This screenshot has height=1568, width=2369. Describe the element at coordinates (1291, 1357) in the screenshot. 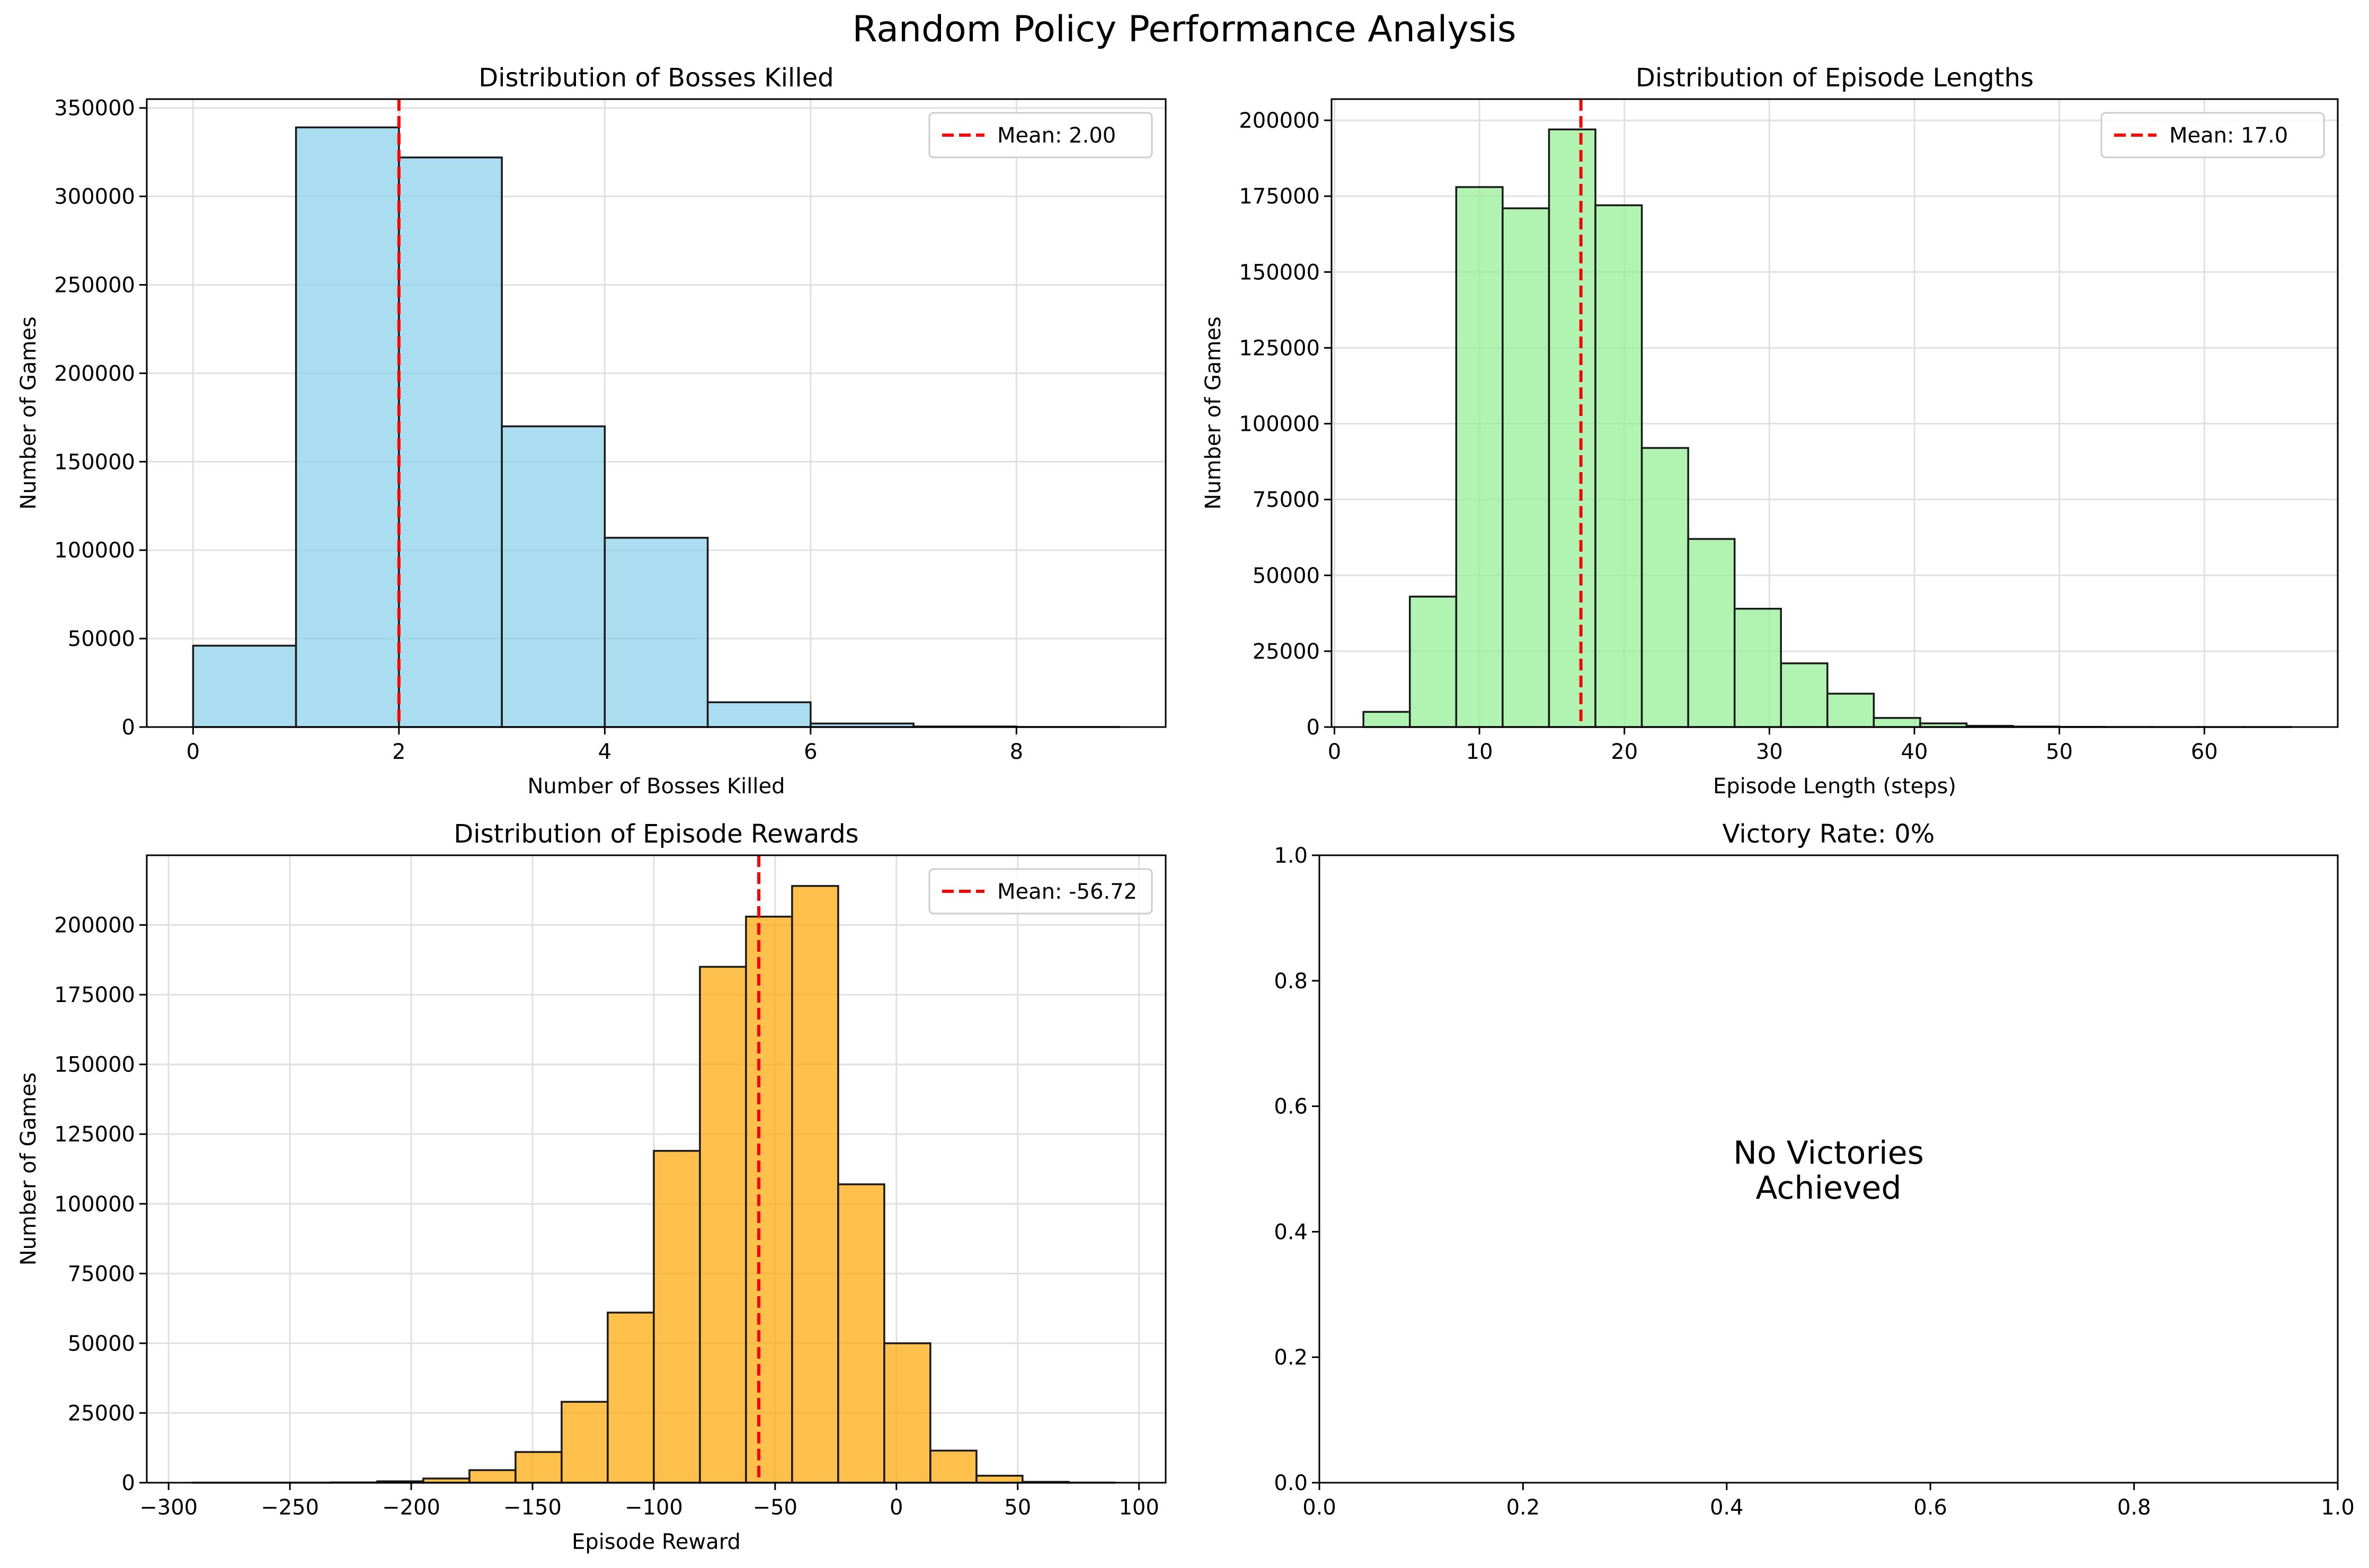

I see `y-tick-label: 0.2` at that location.